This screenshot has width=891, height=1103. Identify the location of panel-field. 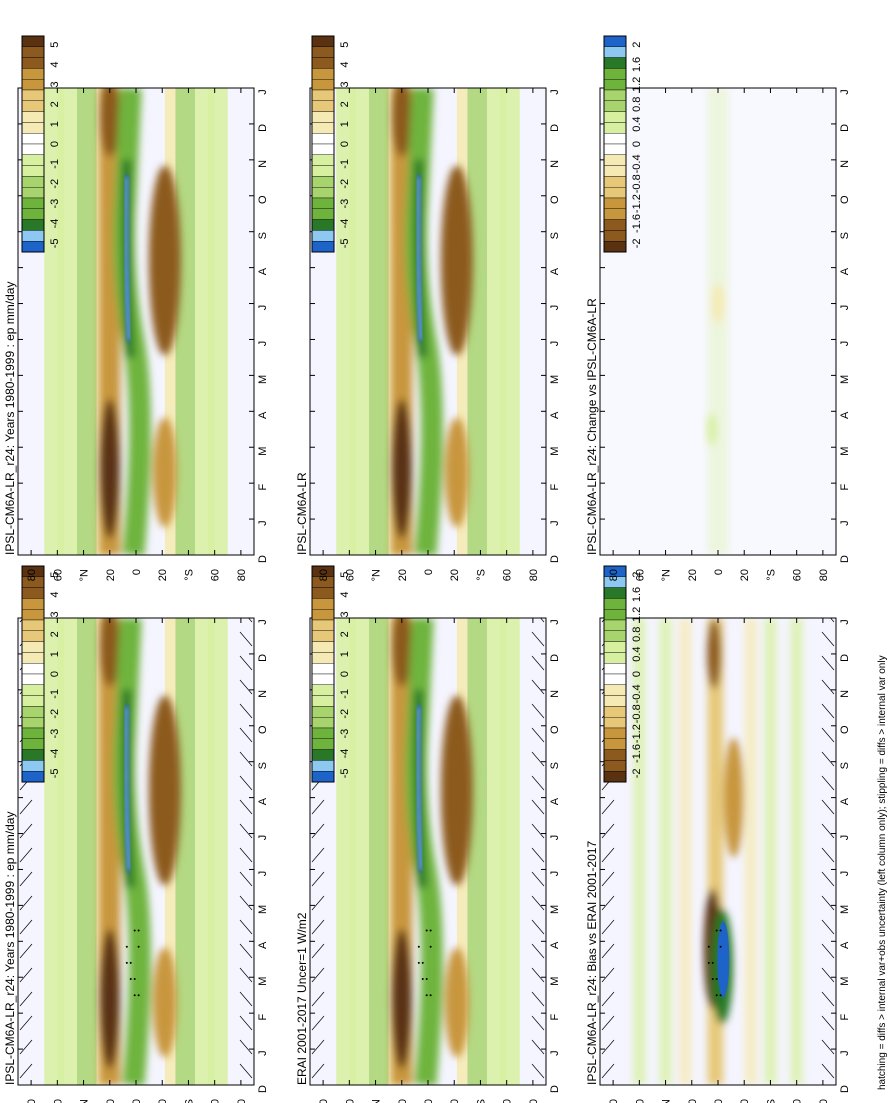
(718, 321).